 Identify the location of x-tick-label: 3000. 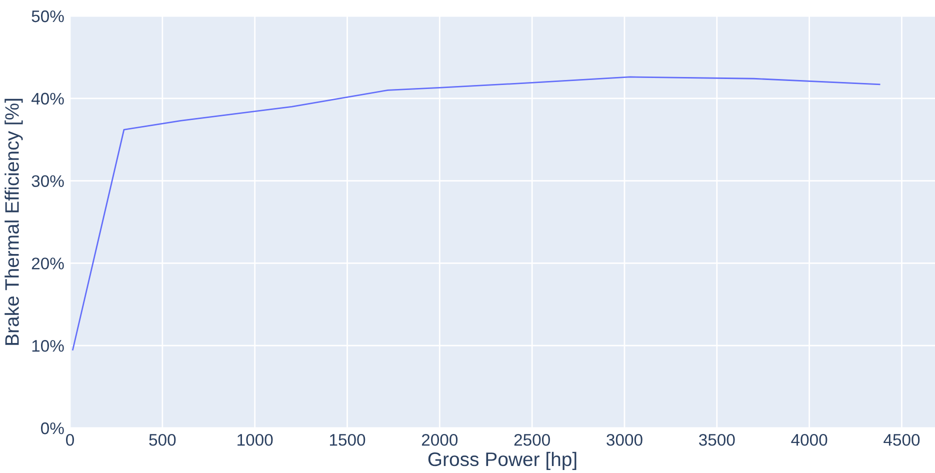
(624, 440).